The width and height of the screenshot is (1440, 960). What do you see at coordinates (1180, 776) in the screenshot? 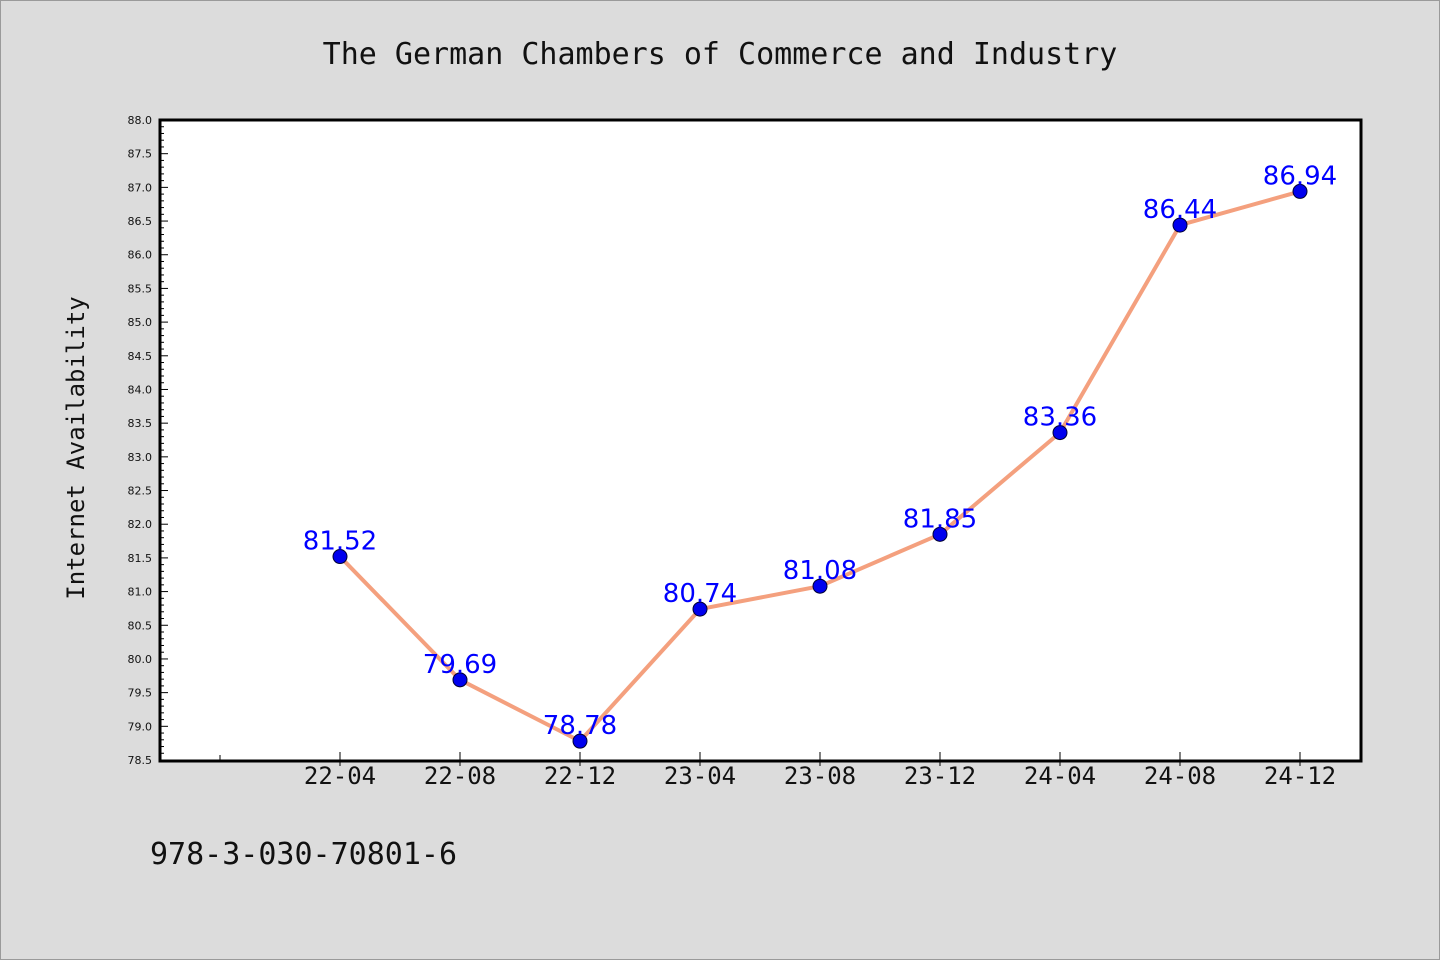
I see `x-tick-label: 24-08` at bounding box center [1180, 776].